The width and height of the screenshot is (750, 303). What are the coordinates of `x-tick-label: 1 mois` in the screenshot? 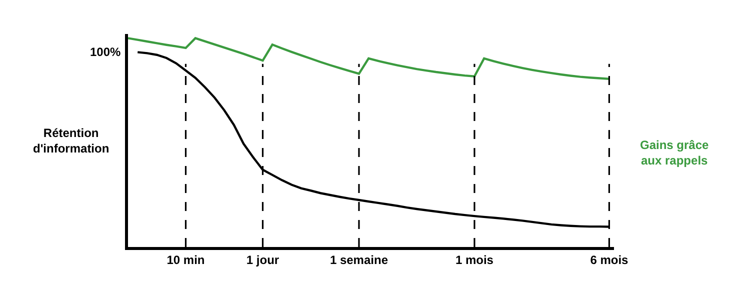 It's located at (474, 260).